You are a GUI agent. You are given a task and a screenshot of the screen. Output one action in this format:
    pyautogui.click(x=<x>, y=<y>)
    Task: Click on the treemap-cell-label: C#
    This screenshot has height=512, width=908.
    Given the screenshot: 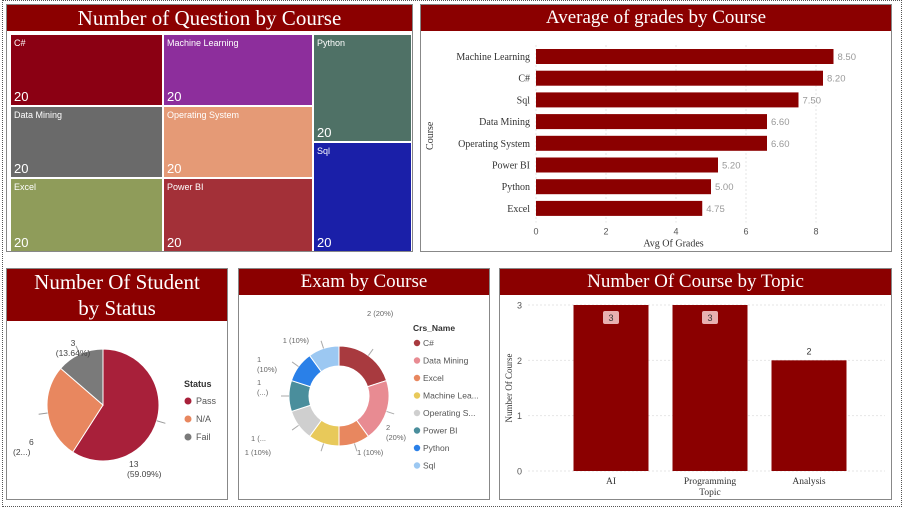 What is the action you would take?
    pyautogui.click(x=20, y=43)
    